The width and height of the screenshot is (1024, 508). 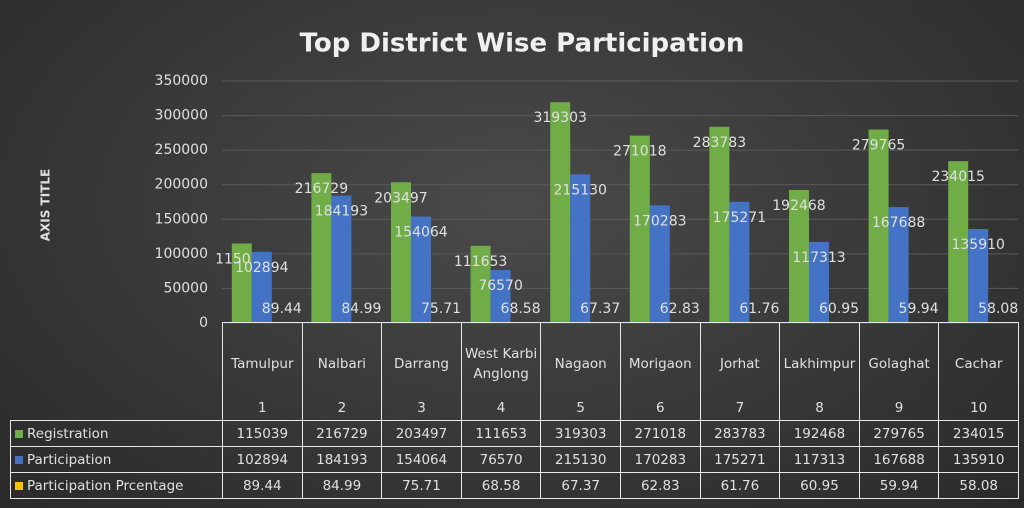 I want to click on data-label: 283783, so click(x=719, y=143).